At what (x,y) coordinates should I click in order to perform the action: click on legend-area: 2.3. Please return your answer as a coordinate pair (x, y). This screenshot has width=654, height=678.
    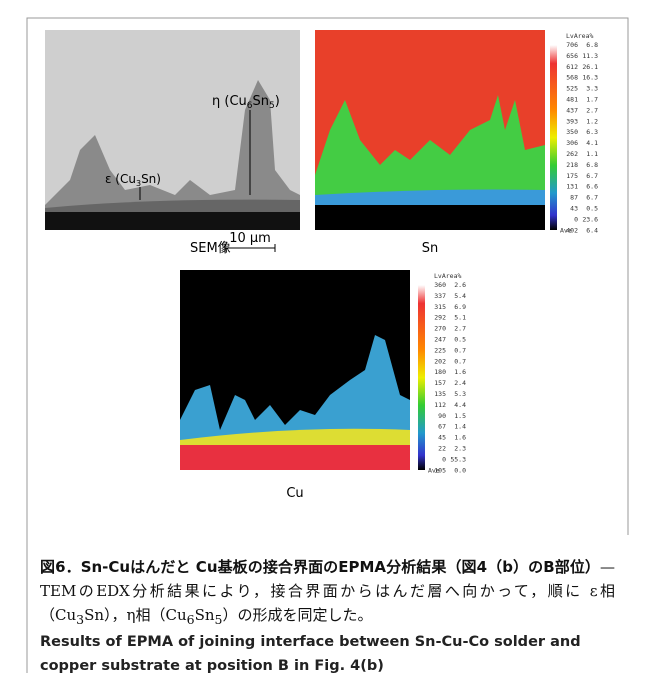
    Looking at the image, I should click on (460, 449).